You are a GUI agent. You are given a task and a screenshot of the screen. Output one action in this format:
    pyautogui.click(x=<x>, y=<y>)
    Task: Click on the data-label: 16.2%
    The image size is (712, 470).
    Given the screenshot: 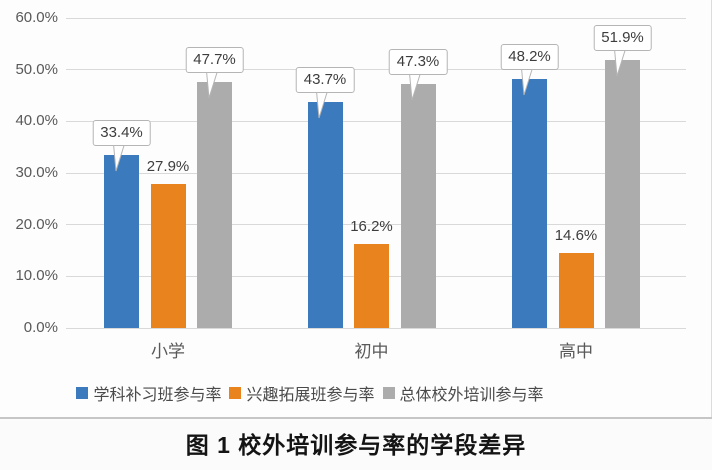 What is the action you would take?
    pyautogui.click(x=371, y=227)
    